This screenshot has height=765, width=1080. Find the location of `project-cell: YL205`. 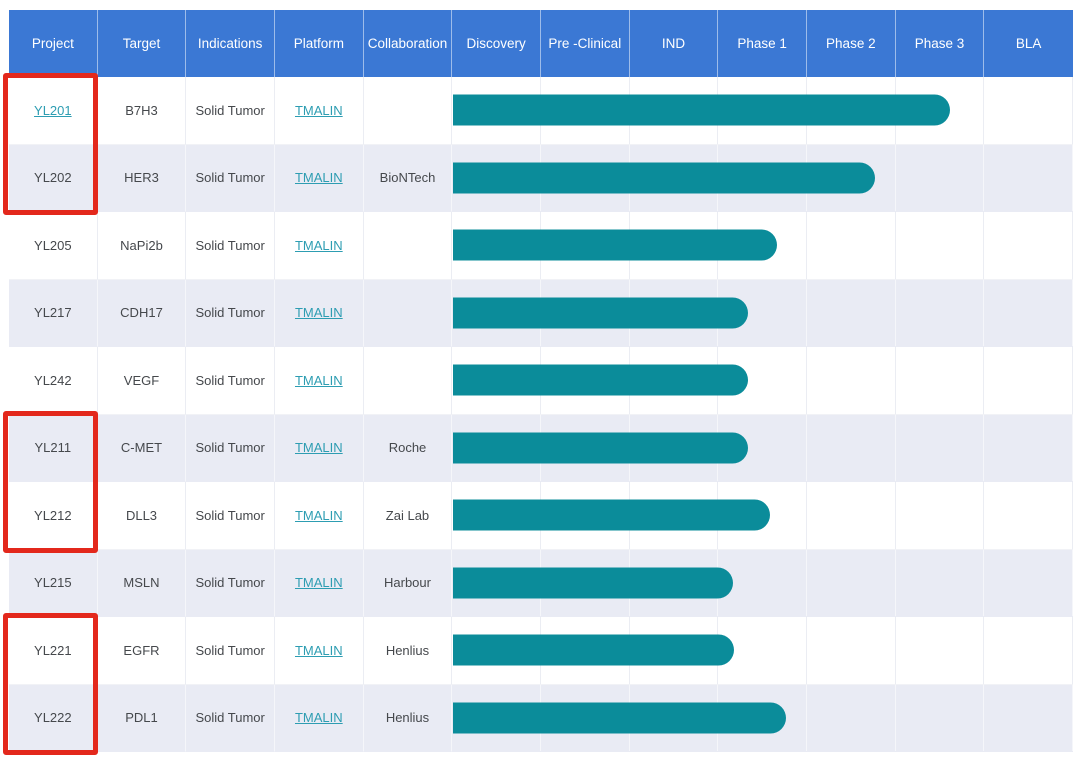

project-cell: YL205 is located at coordinates (53, 246).